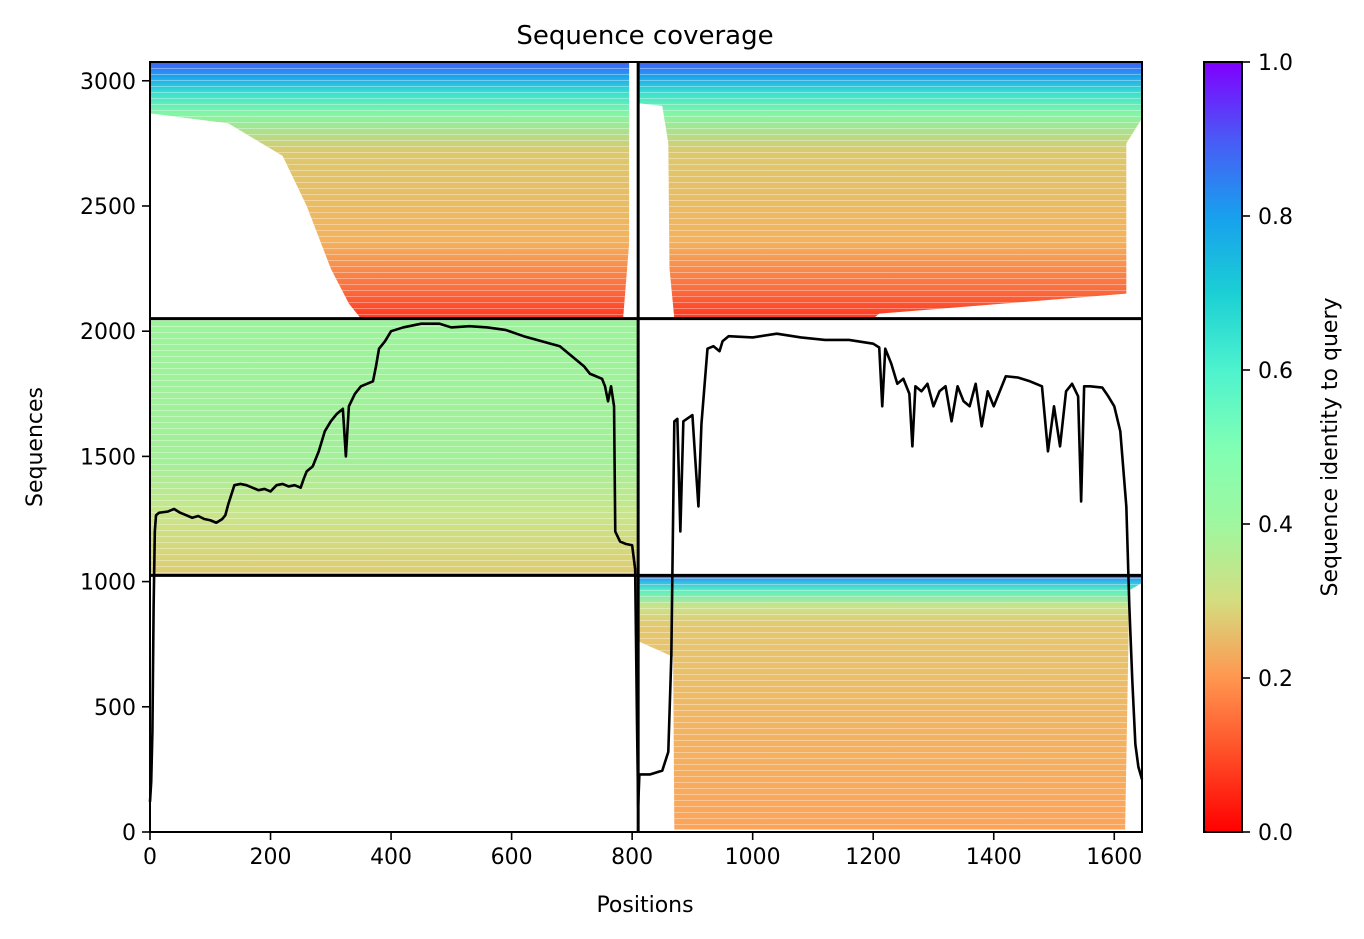 The height and width of the screenshot is (939, 1364). Describe the element at coordinates (644, 905) in the screenshot. I see `x-axis-label: Positions` at that location.